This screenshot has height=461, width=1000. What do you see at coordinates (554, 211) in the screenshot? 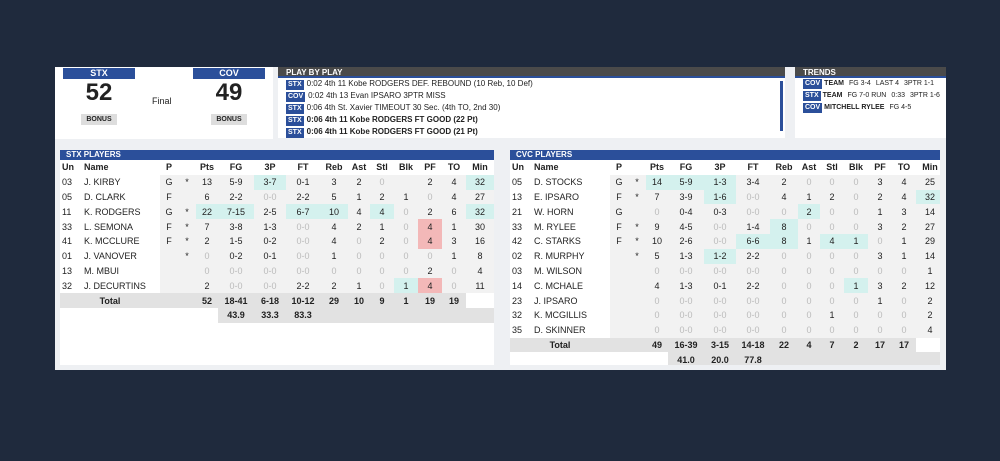
I see `stat-cell: W. HORN` at bounding box center [554, 211].